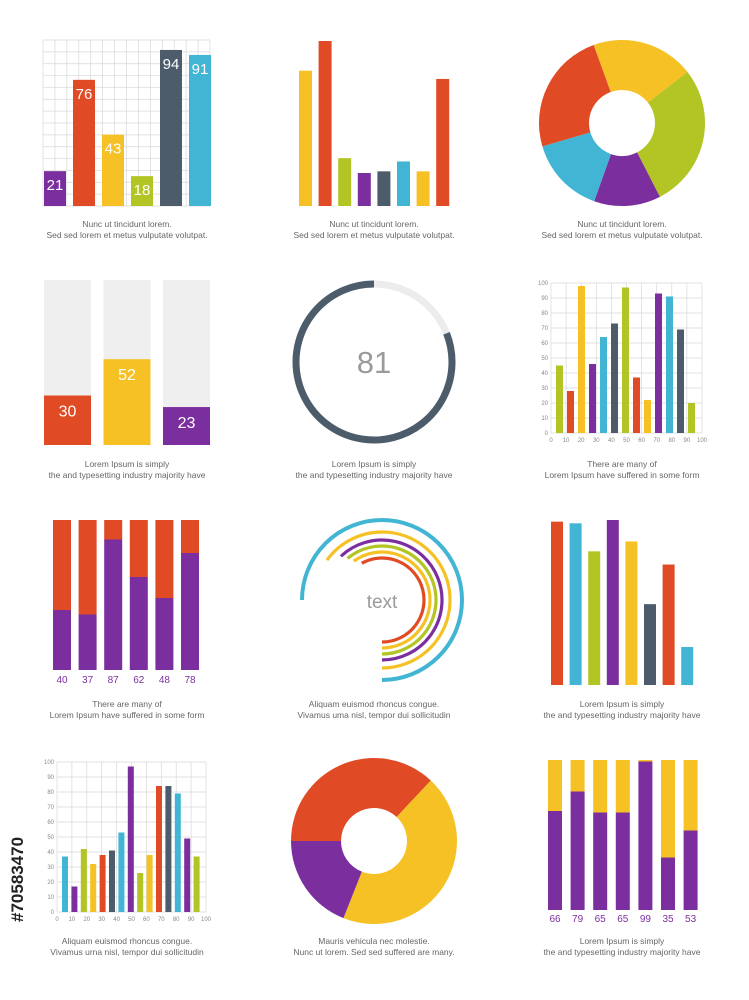 The width and height of the screenshot is (749, 1000). Describe the element at coordinates (622, 464) in the screenshot. I see `caption-line: There are many of` at that location.